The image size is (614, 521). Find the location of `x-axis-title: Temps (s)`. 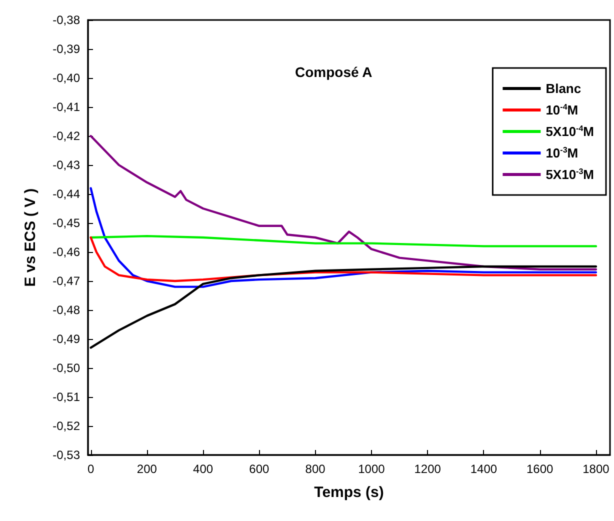

x-axis-title: Temps (s) is located at coordinates (349, 492).